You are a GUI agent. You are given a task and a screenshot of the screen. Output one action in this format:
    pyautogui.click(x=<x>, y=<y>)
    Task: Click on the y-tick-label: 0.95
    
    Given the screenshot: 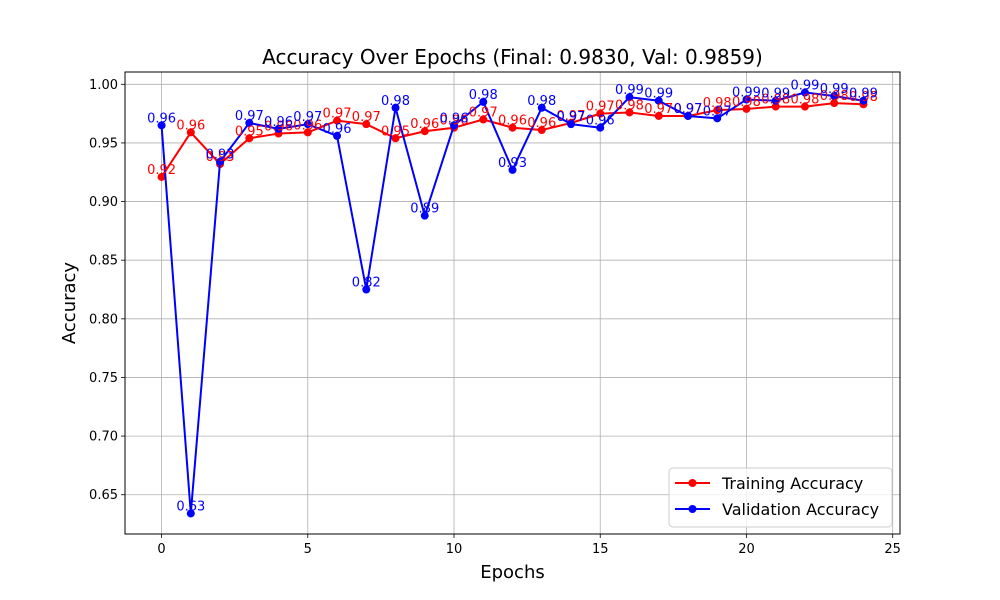 What is the action you would take?
    pyautogui.click(x=103, y=143)
    